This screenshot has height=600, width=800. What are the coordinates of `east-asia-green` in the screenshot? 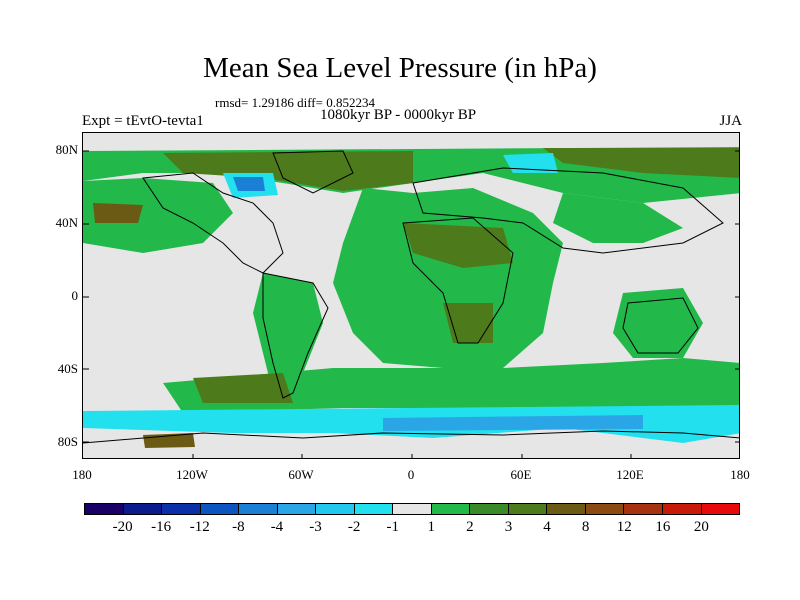 It's located at (618, 218).